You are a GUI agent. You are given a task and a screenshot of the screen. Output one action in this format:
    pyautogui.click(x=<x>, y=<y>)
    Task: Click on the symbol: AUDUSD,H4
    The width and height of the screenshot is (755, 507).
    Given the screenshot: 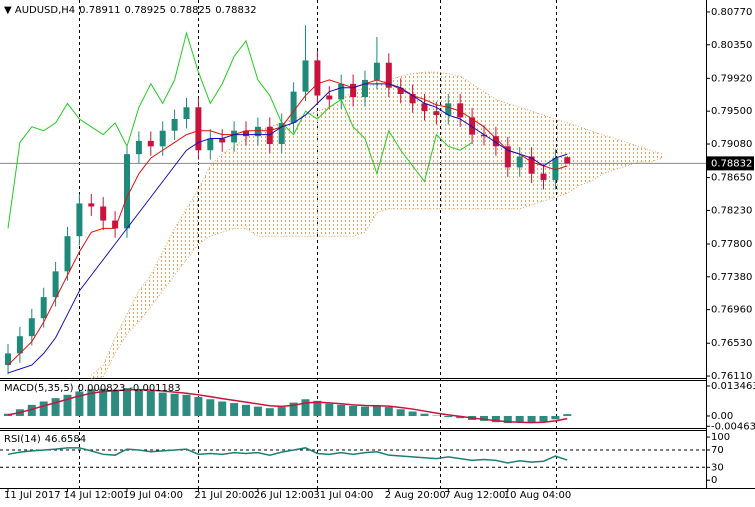 What is the action you would take?
    pyautogui.click(x=45, y=10)
    